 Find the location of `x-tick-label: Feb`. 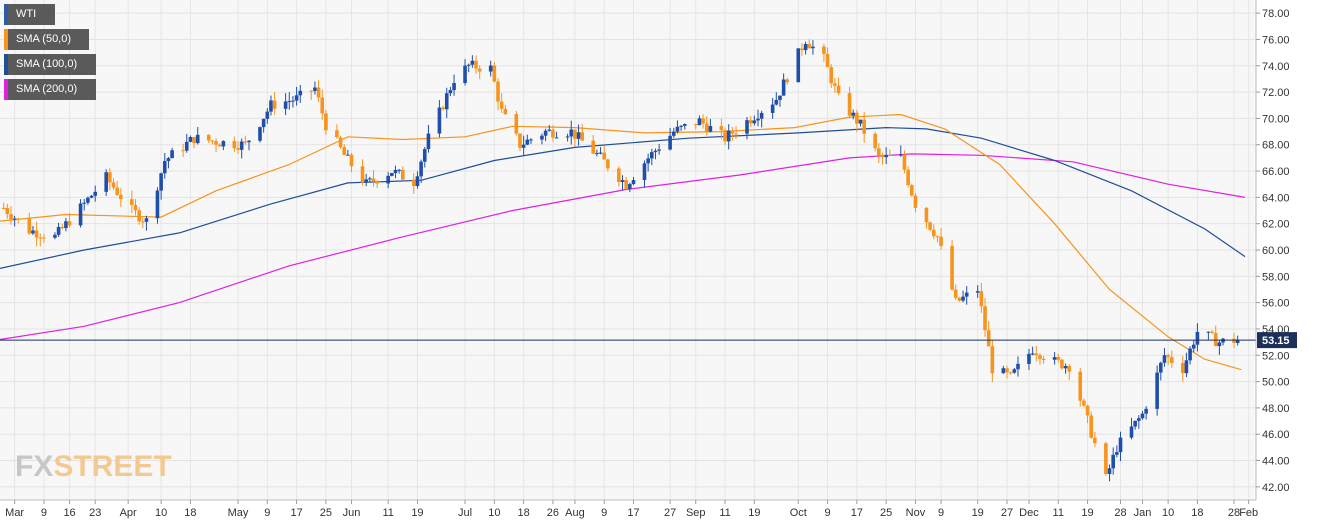

x-tick-label: Feb is located at coordinates (1248, 513).